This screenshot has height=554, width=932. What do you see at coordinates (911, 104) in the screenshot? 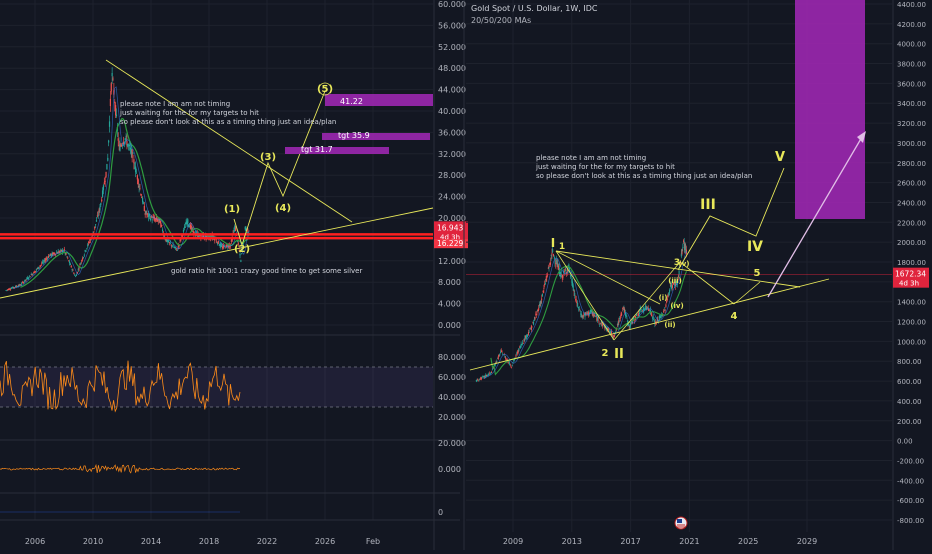
I see `y-tick-label: 3400.00` at bounding box center [911, 104].